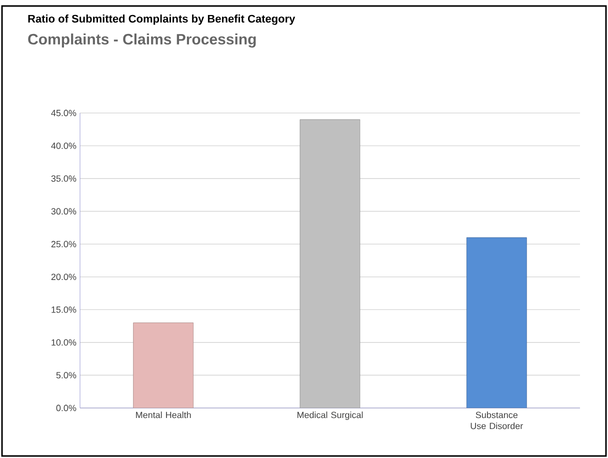 This screenshot has height=458, width=608. I want to click on y-tick-label: 40.0%, so click(63, 145).